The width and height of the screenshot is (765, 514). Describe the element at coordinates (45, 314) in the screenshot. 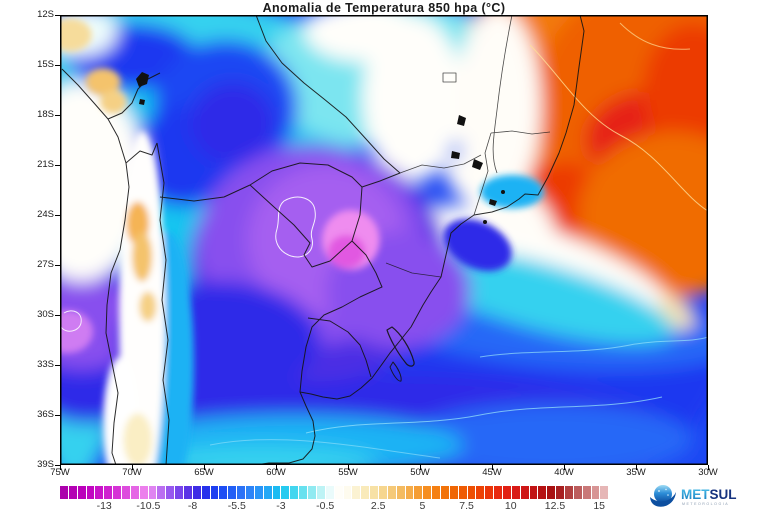

I see `y-tick-label: 30S` at that location.